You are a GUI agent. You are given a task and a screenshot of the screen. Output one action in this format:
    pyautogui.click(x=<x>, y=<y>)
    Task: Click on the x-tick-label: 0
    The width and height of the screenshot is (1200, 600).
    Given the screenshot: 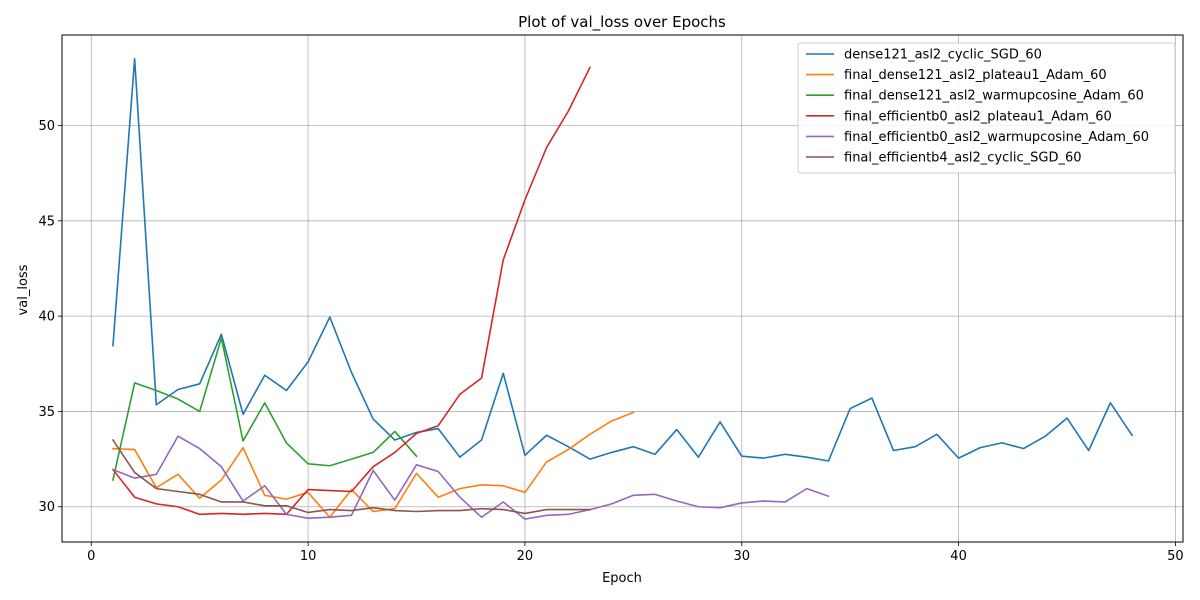 What is the action you would take?
    pyautogui.click(x=91, y=556)
    